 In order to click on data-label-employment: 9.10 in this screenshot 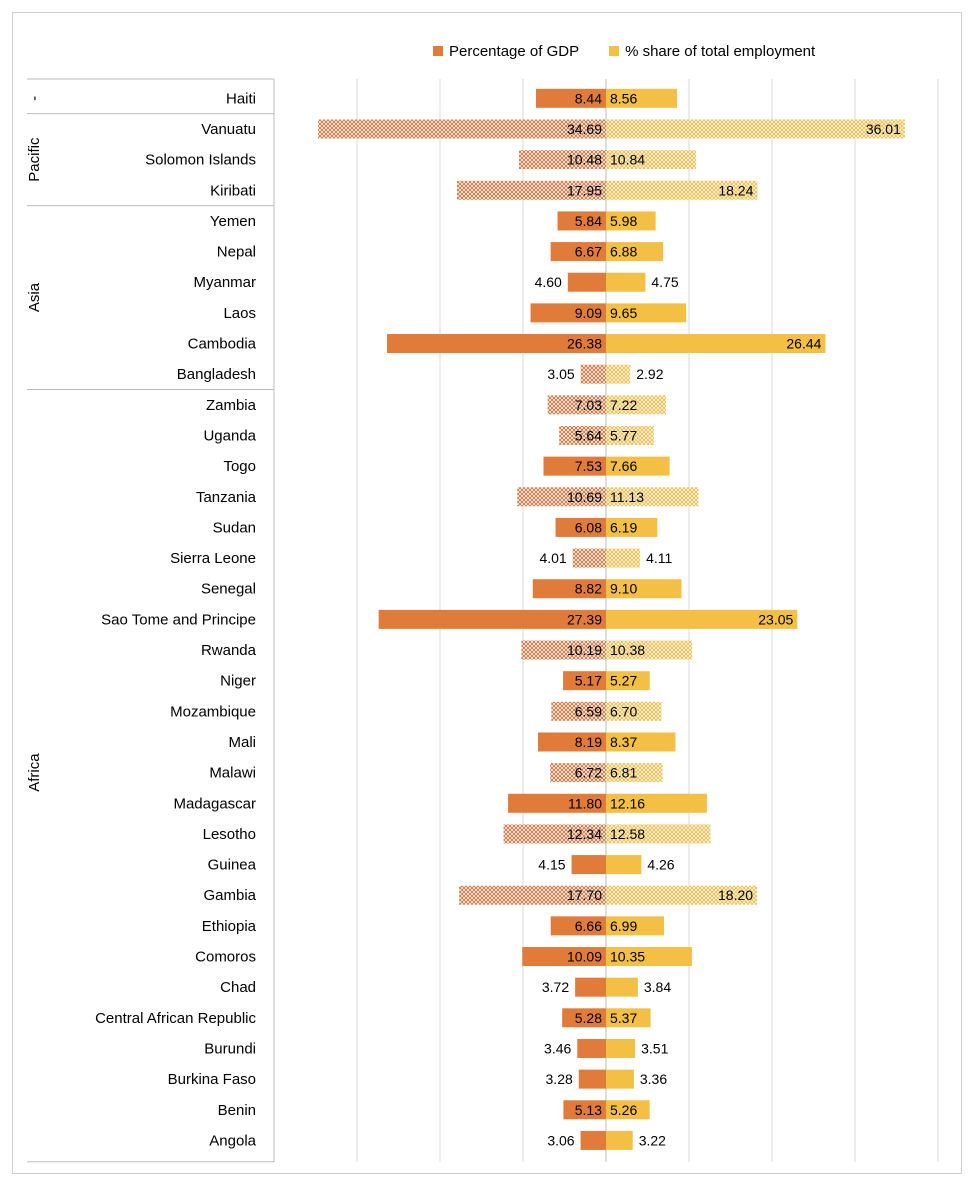, I will do `click(623, 589)`.